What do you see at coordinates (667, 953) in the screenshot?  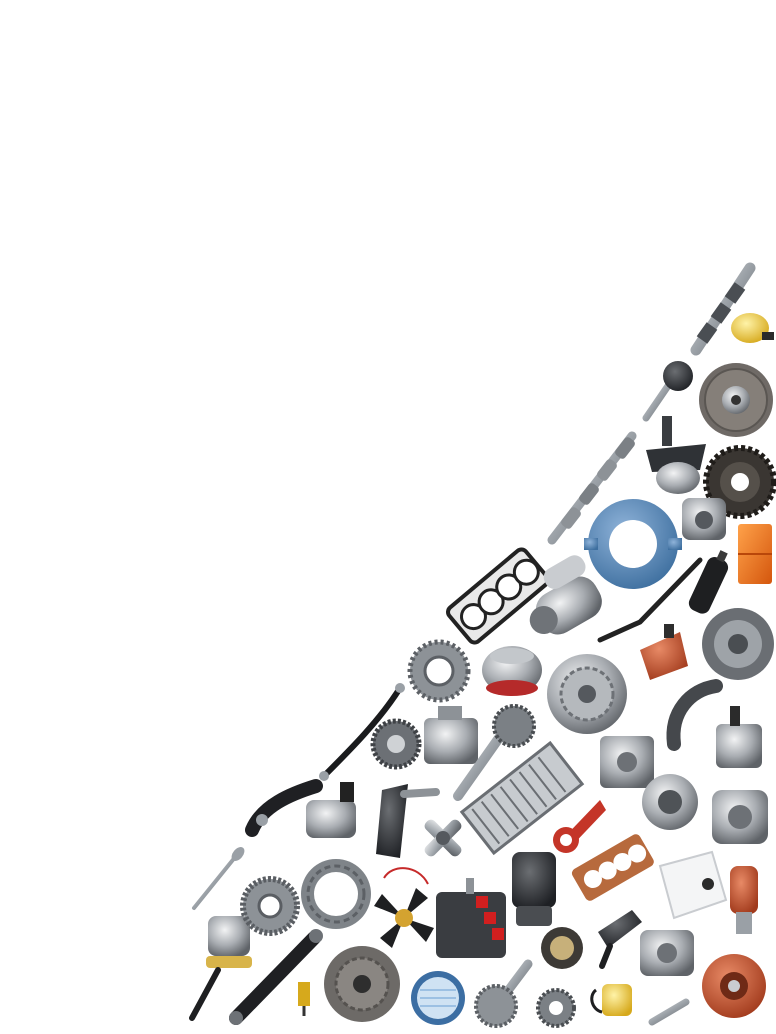 I see `brake-master-cylinder-part` at bounding box center [667, 953].